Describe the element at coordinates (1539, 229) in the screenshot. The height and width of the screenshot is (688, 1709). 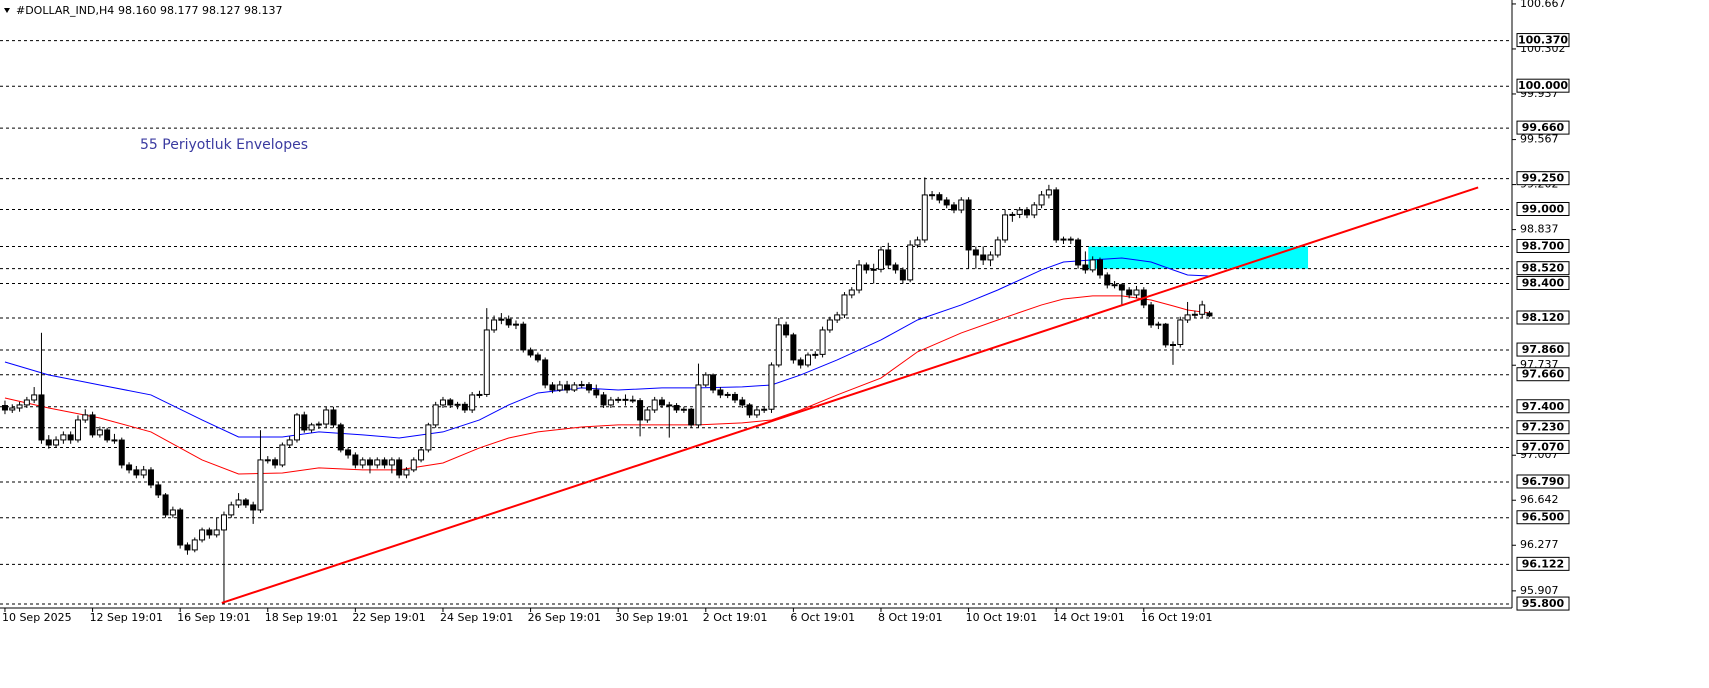
I see `y-tick-label: 98.837` at that location.